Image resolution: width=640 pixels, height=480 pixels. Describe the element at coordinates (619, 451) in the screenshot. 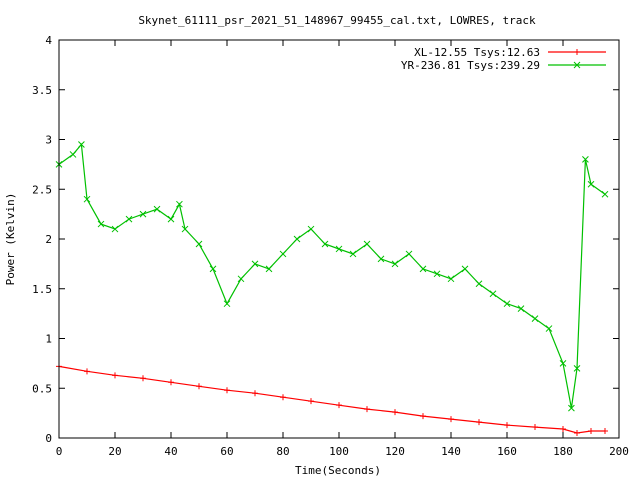

I see `x-tick-label: 200` at that location.